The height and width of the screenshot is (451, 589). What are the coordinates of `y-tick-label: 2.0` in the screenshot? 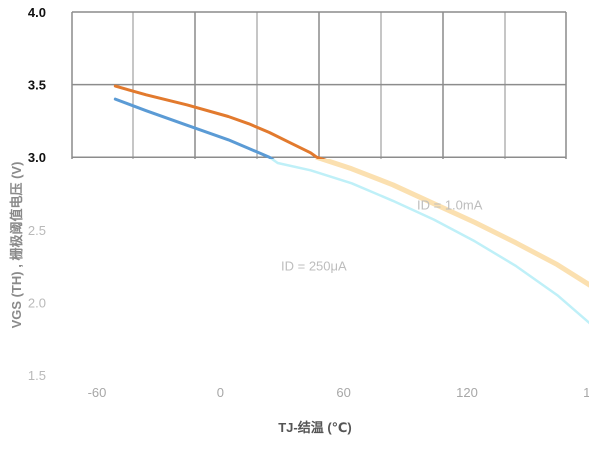 It's located at (37, 302).